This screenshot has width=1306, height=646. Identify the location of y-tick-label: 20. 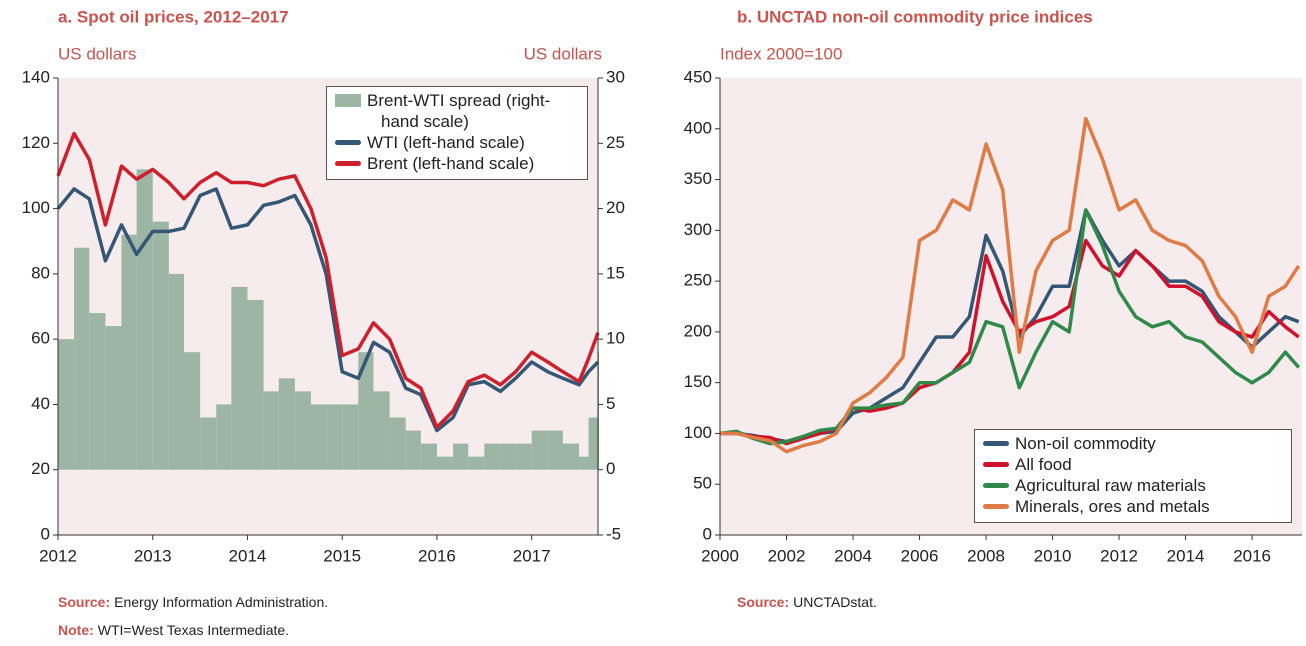
(40, 468).